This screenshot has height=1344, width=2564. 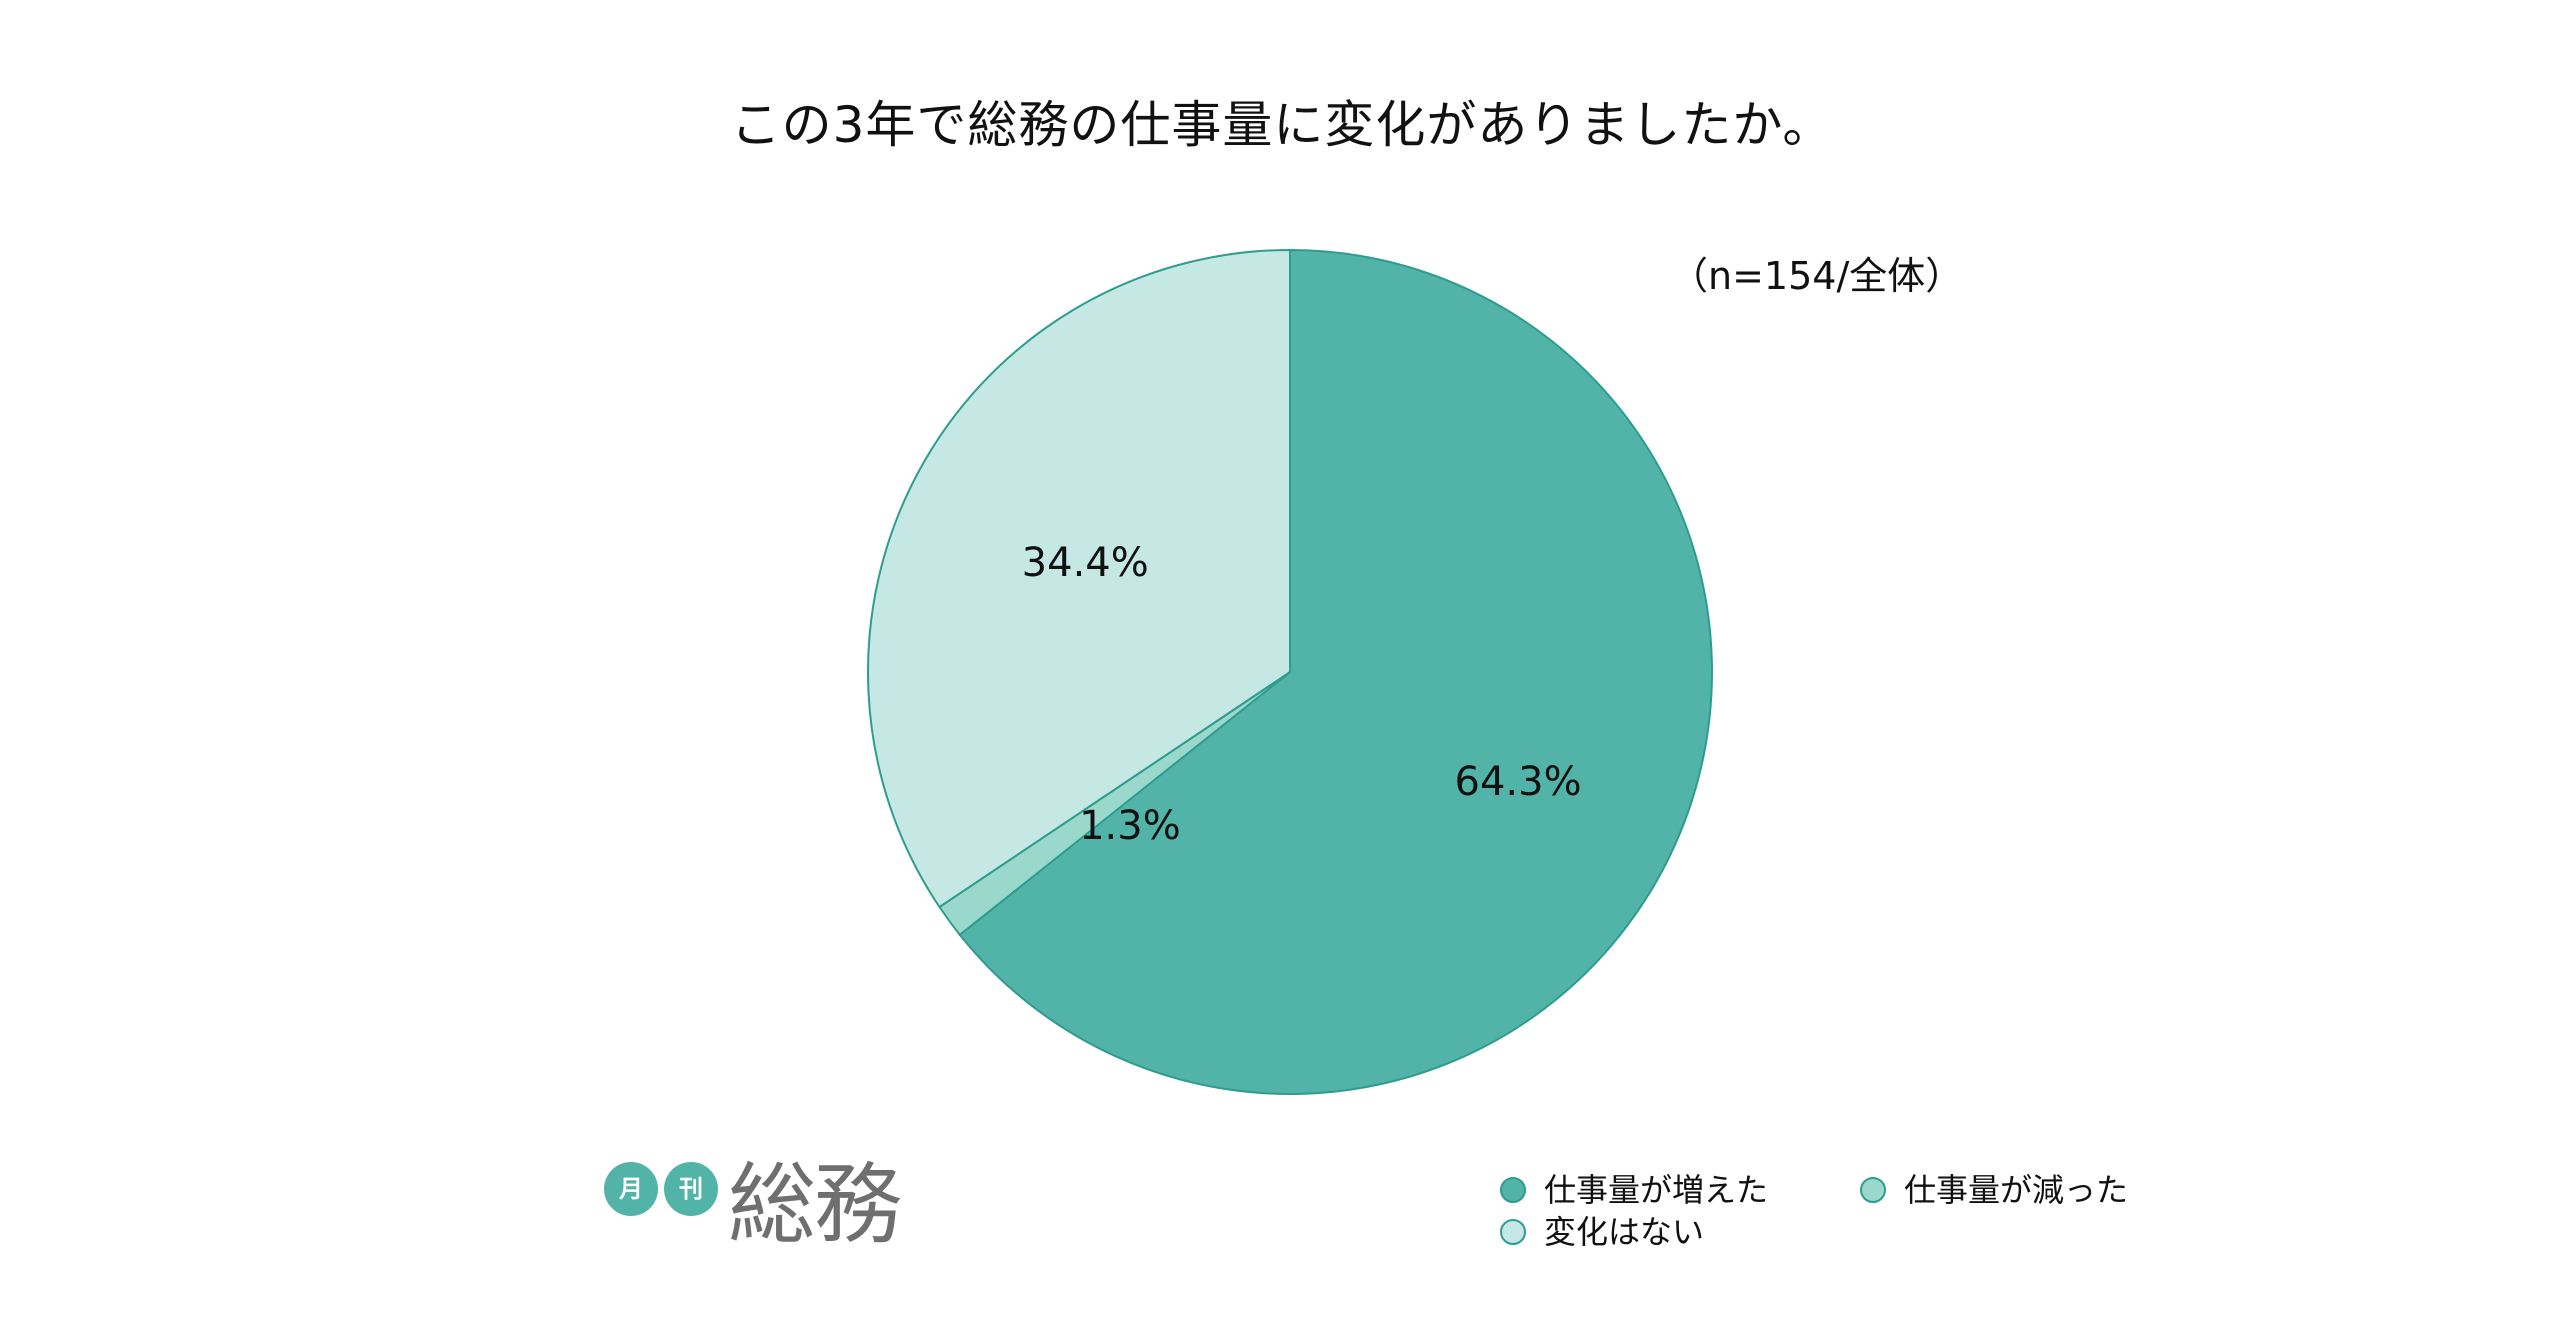 I want to click on legend-label: 変化はない, so click(x=1624, y=1232).